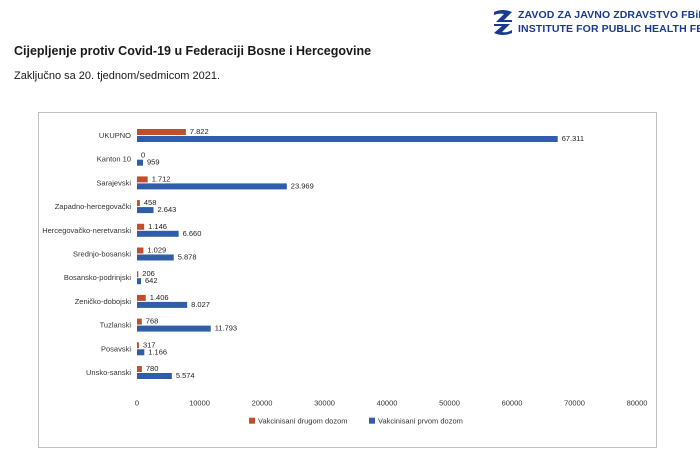 The width and height of the screenshot is (700, 461). Describe the element at coordinates (108, 372) in the screenshot. I see `category-label: Unsko-sanski` at that location.